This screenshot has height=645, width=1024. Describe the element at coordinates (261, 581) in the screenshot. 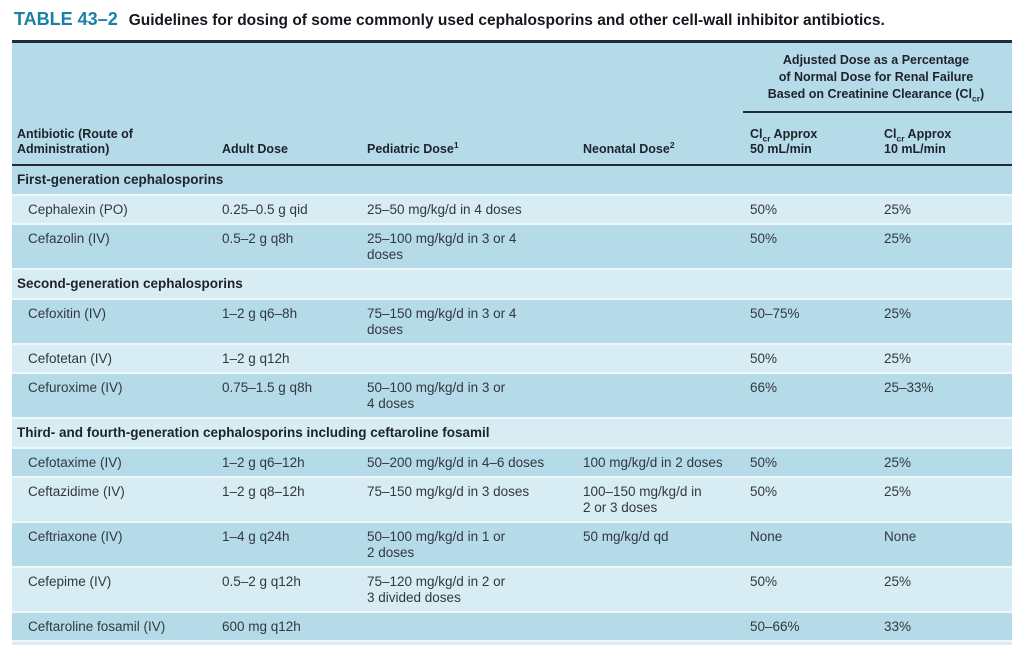

I see `adult-dose: 0.5–2 g q12h` at that location.